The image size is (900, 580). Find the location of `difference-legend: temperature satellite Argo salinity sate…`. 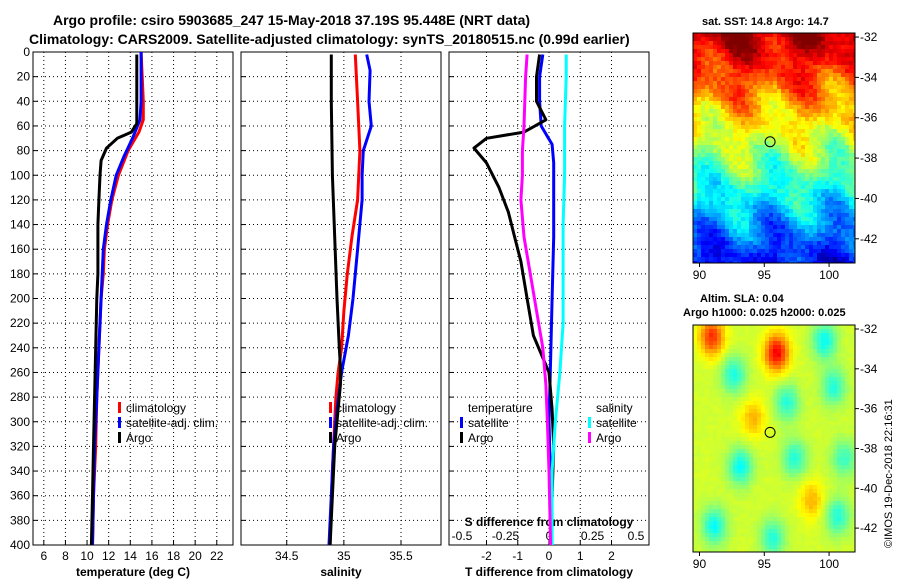

difference-legend: temperature satellite Argo salinity sate… is located at coordinates (548, 423).